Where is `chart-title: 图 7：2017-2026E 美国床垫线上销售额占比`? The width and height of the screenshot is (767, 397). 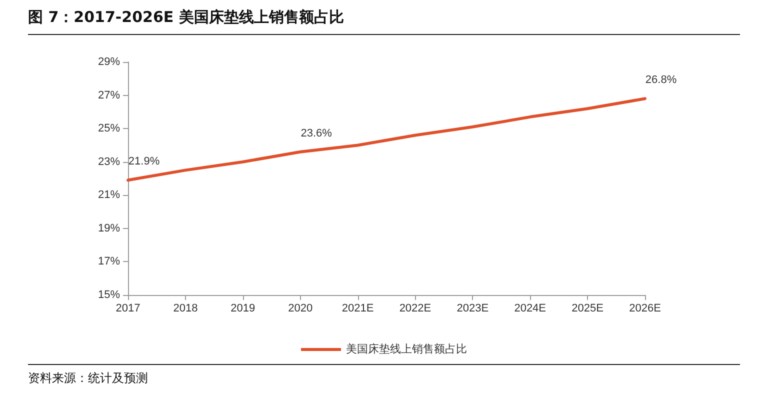
chart-title: 图 7：2017-2026E 美国床垫线上销售额占比 is located at coordinates (186, 17).